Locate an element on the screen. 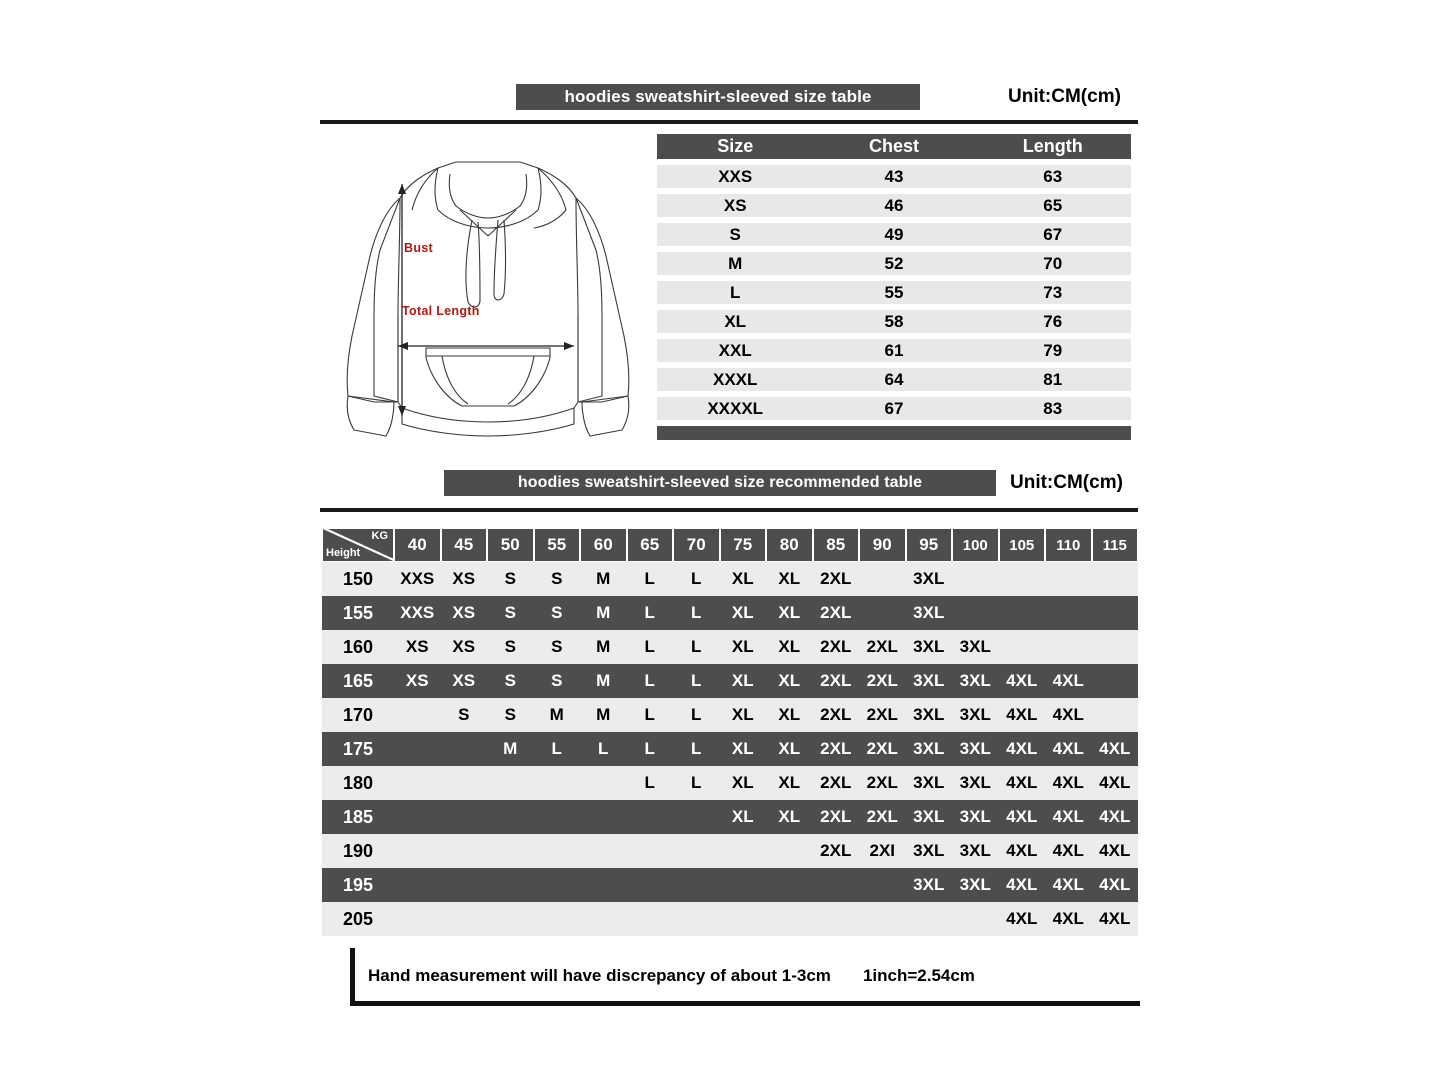 This screenshot has height=1071, width=1445. recommended-table-row: 205 4XL 4XL 4XL is located at coordinates (730, 919).